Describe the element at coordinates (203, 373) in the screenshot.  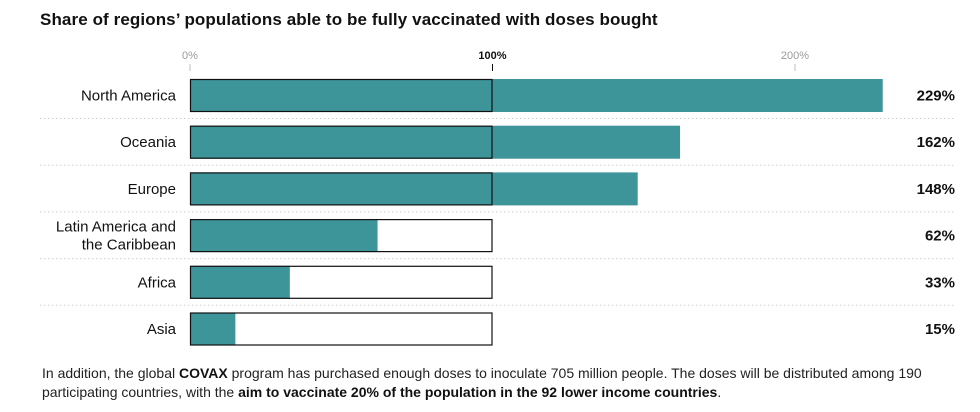
I see `footnote-bold-covax: COVAX` at that location.